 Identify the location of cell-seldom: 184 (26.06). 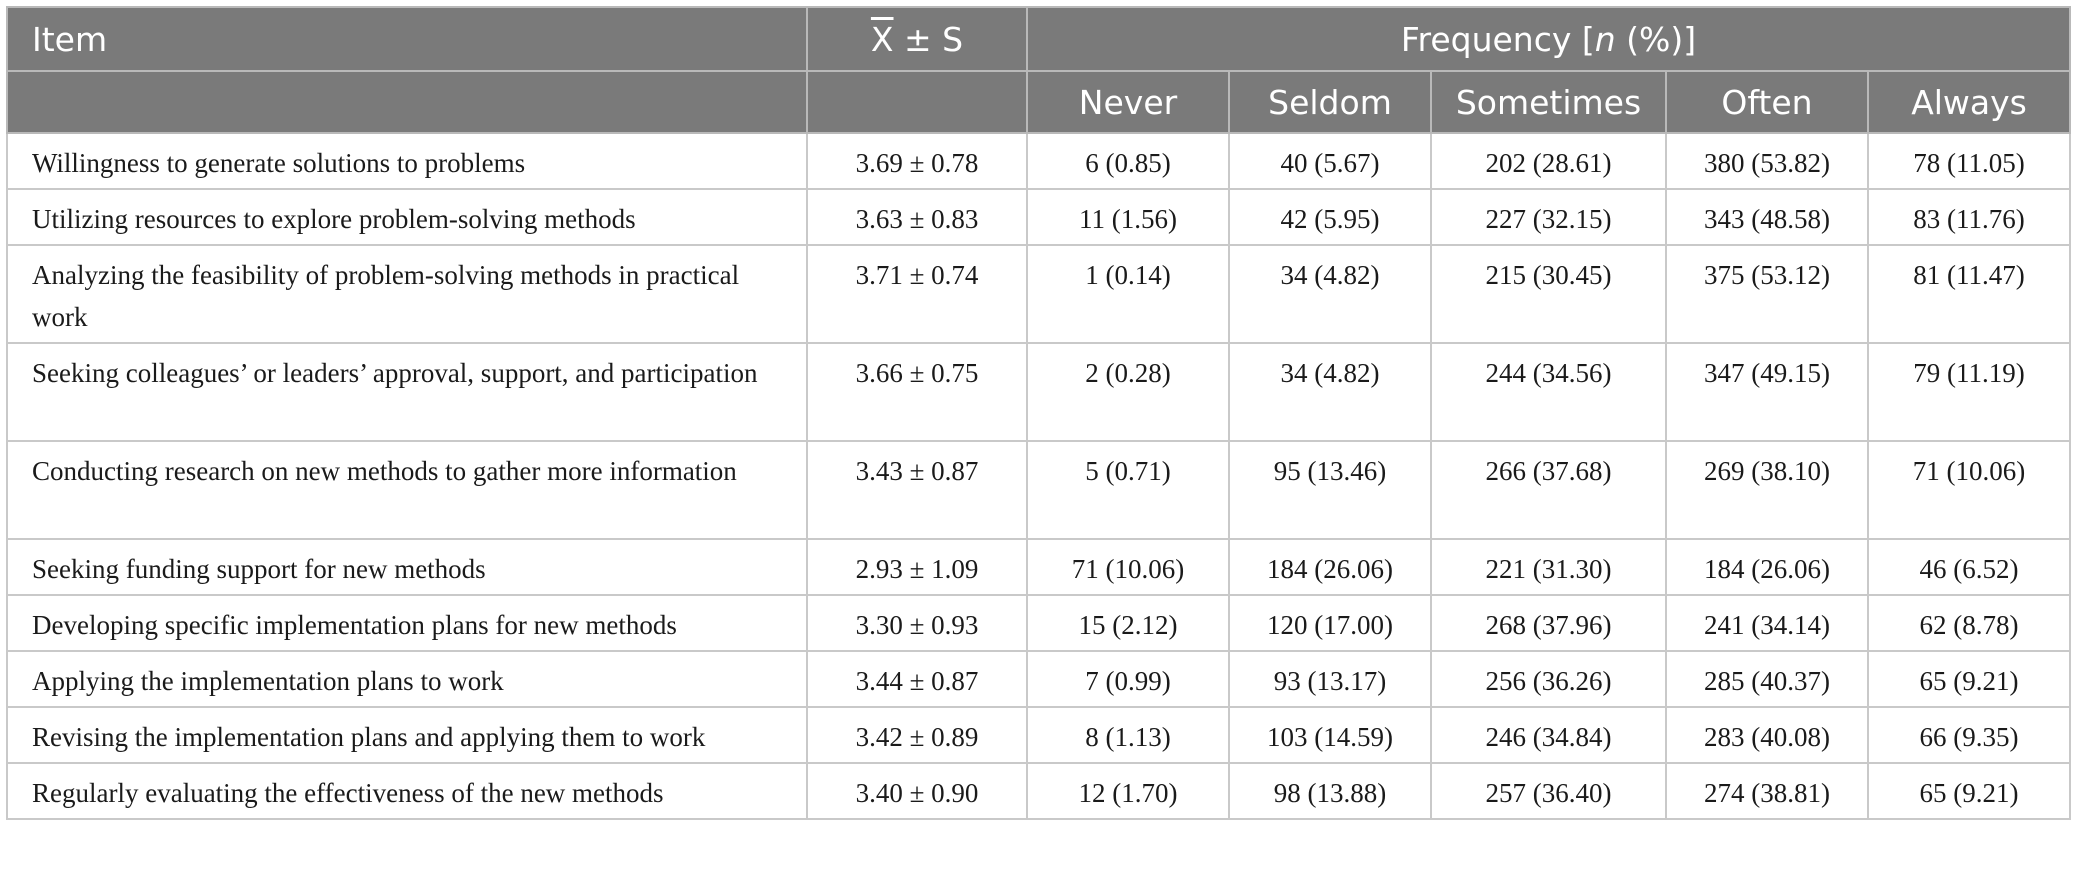
(1330, 567).